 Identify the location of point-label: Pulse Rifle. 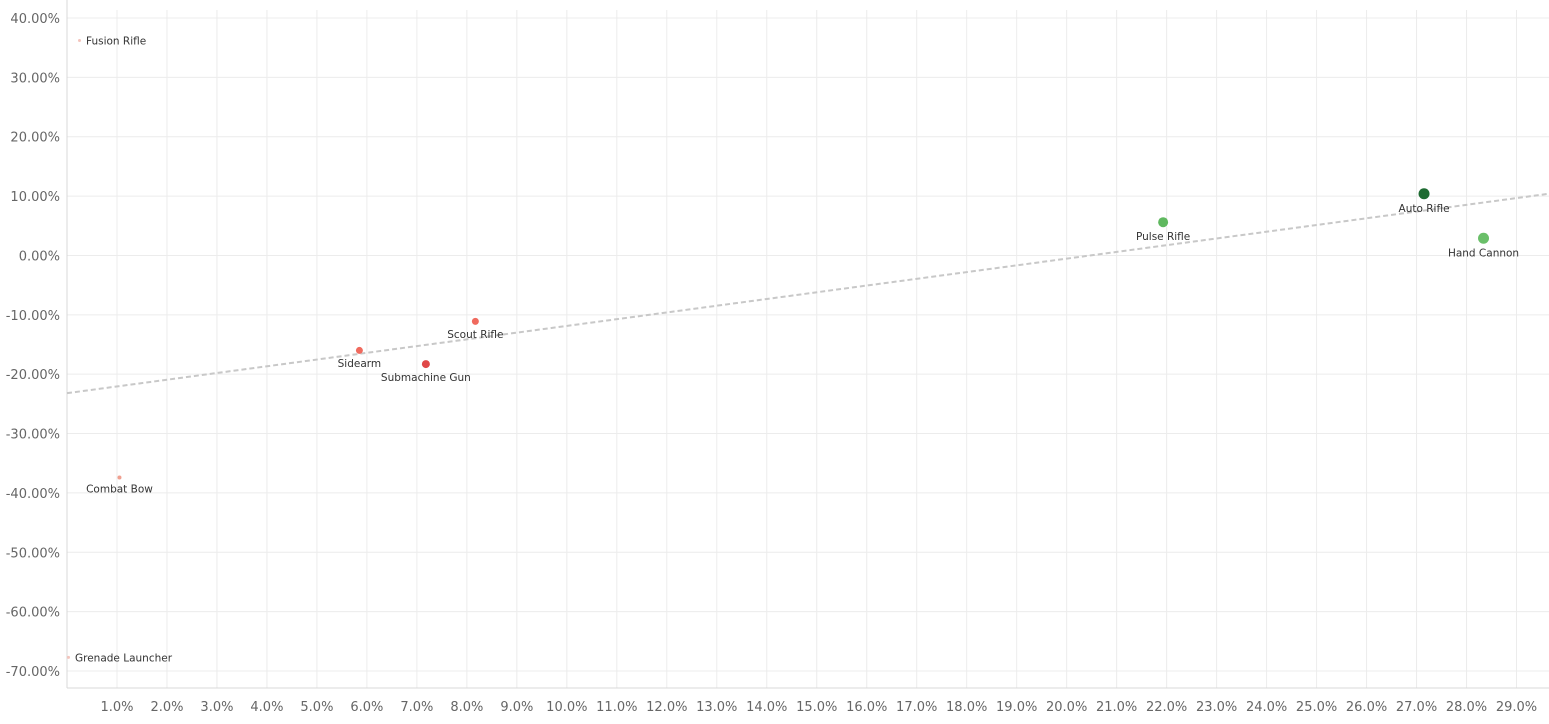
(1163, 237).